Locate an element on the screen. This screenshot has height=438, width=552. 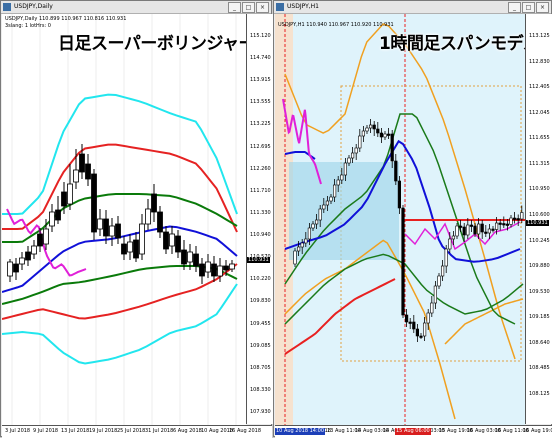
h1-price-label: 109.880 is located at coordinates (539, 266).